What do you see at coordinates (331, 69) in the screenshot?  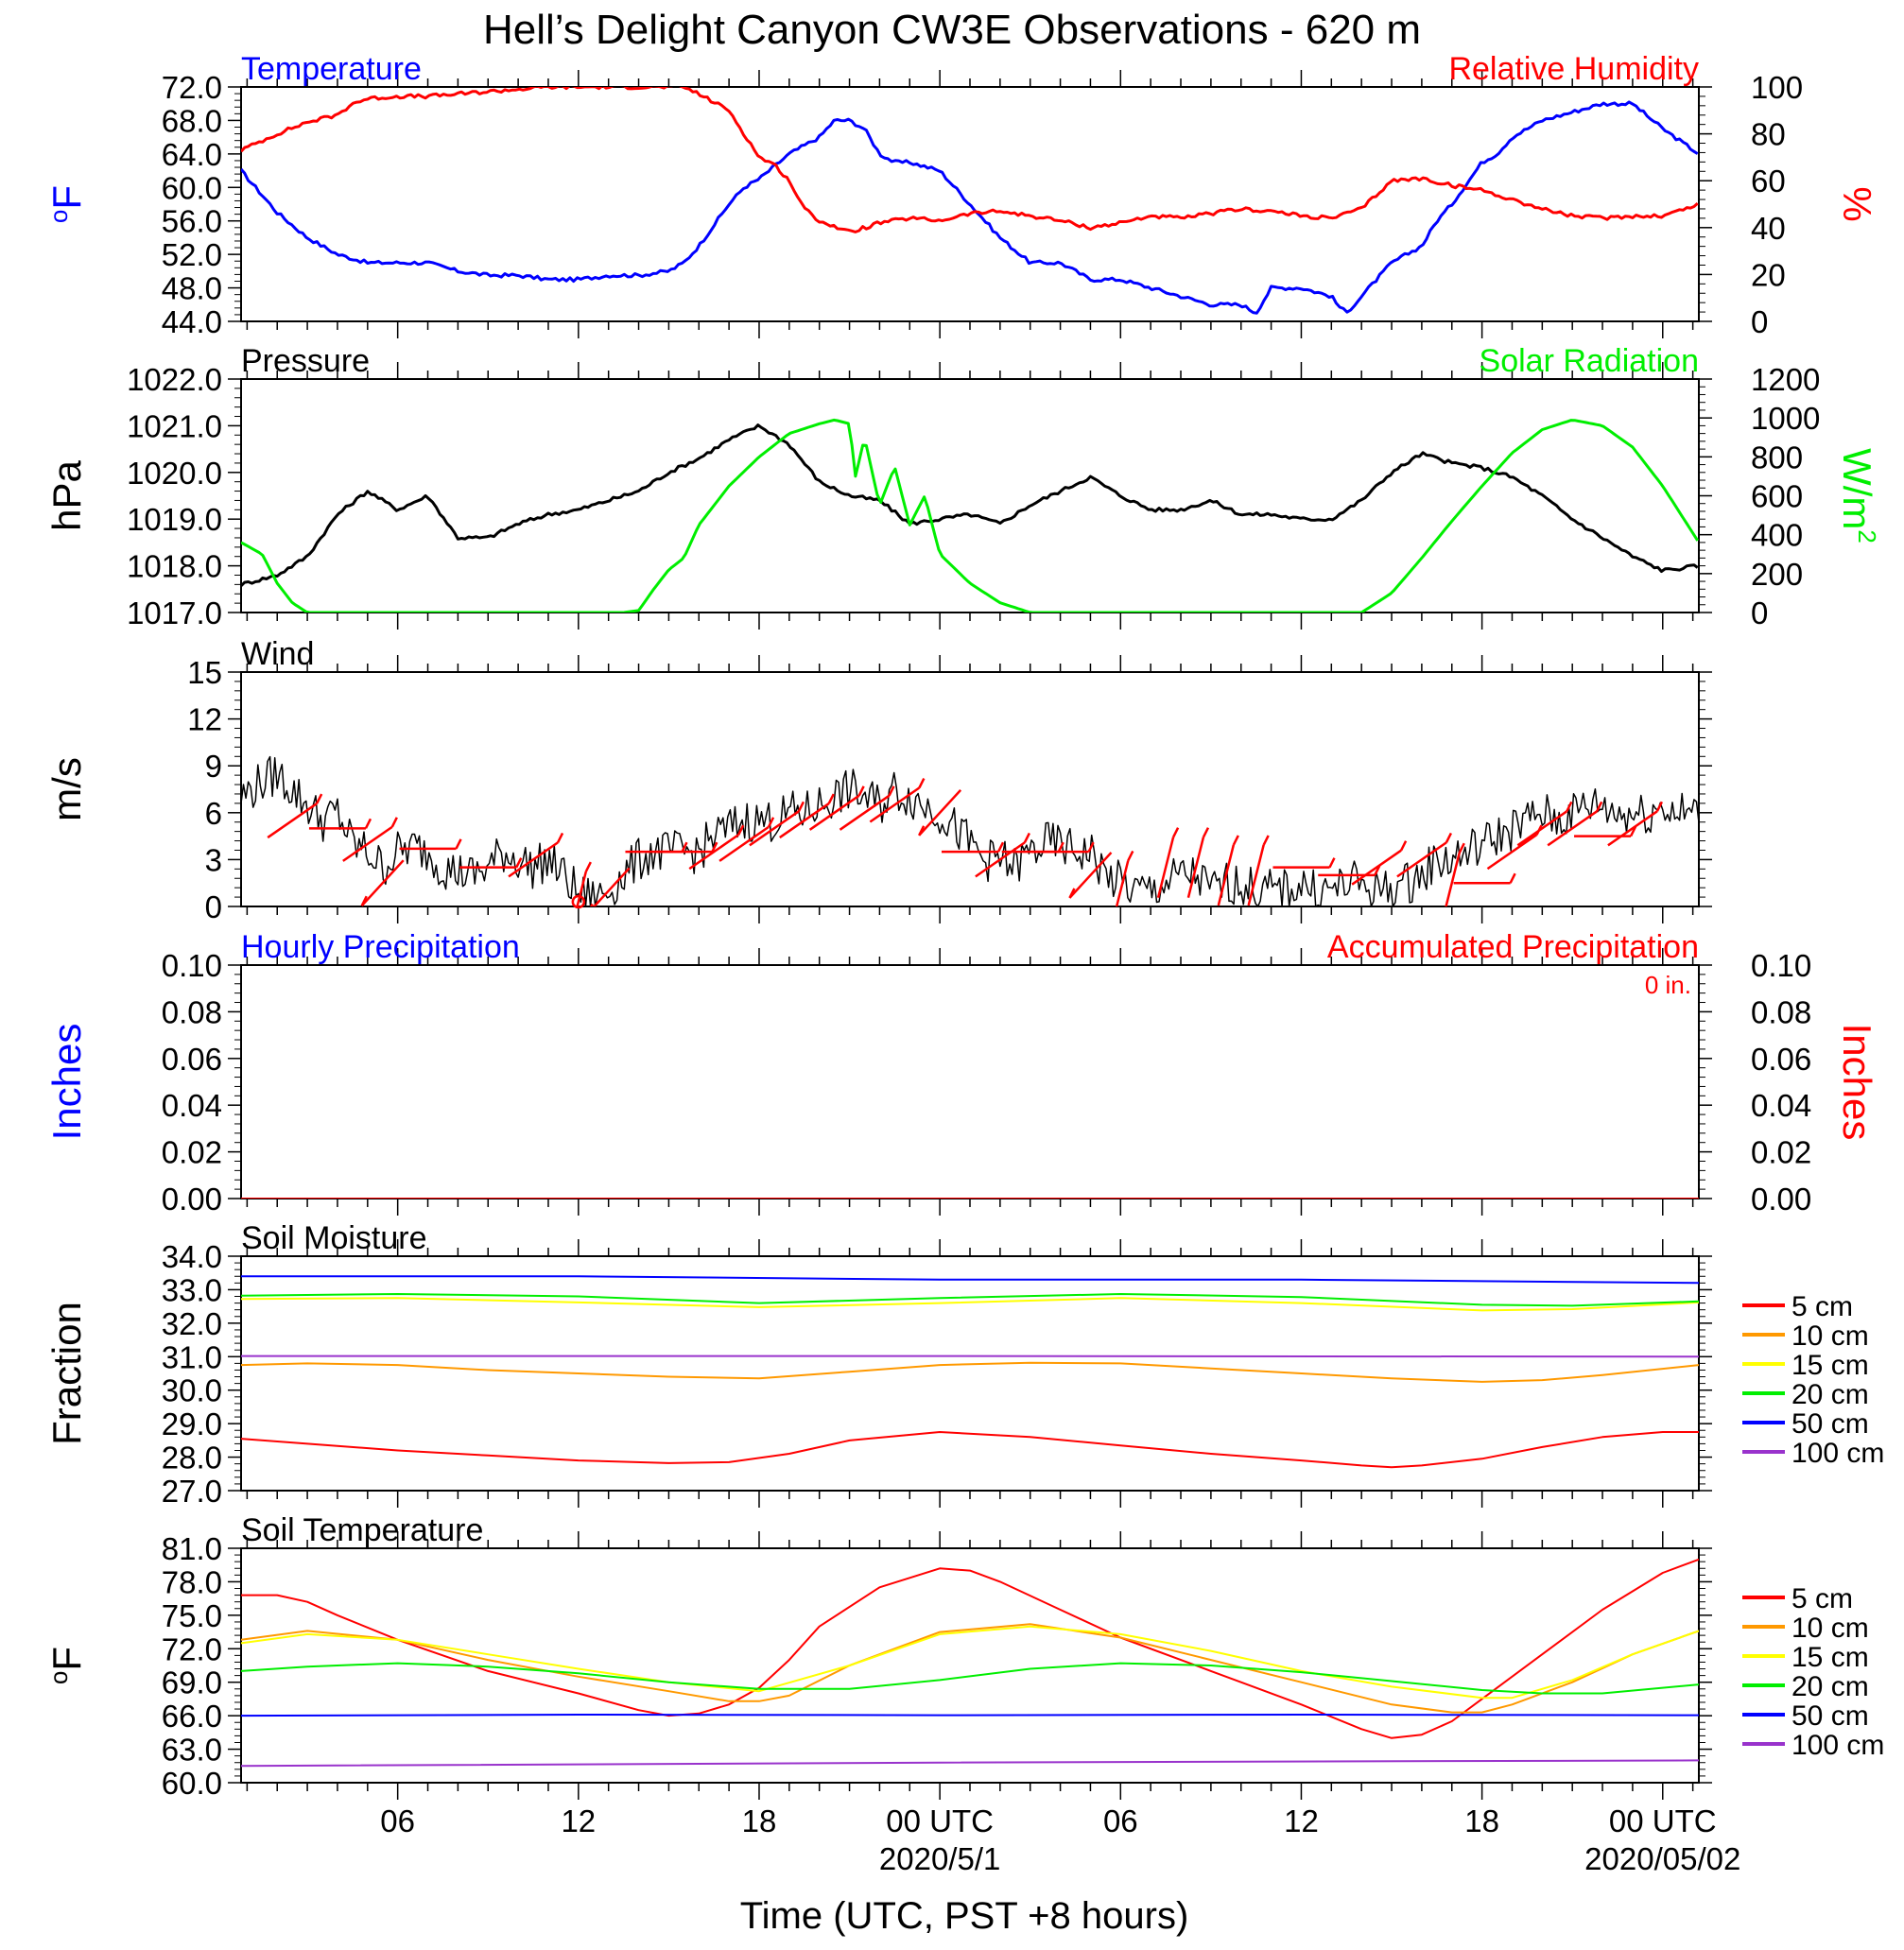 I see `panel-title-left: Temperature` at bounding box center [331, 69].